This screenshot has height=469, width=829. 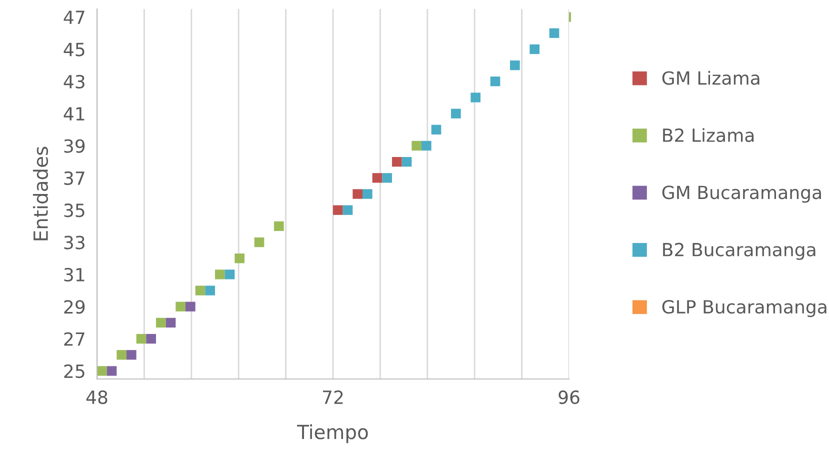 What do you see at coordinates (74, 49) in the screenshot?
I see `y-tick-label: 45` at bounding box center [74, 49].